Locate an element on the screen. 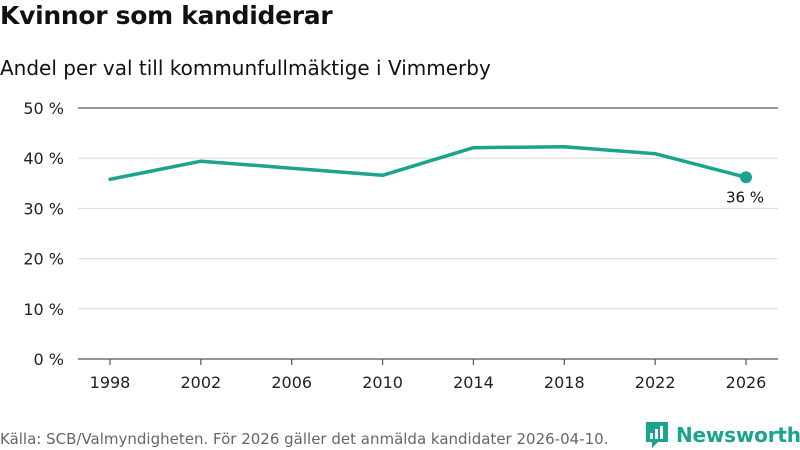  y-tick-label: 40 % is located at coordinates (43, 158).